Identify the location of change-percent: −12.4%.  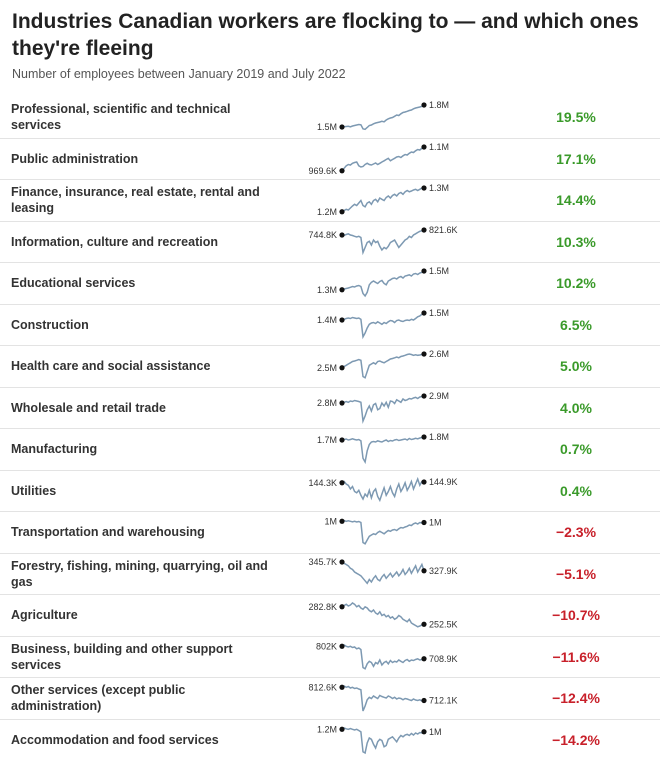
(576, 698).